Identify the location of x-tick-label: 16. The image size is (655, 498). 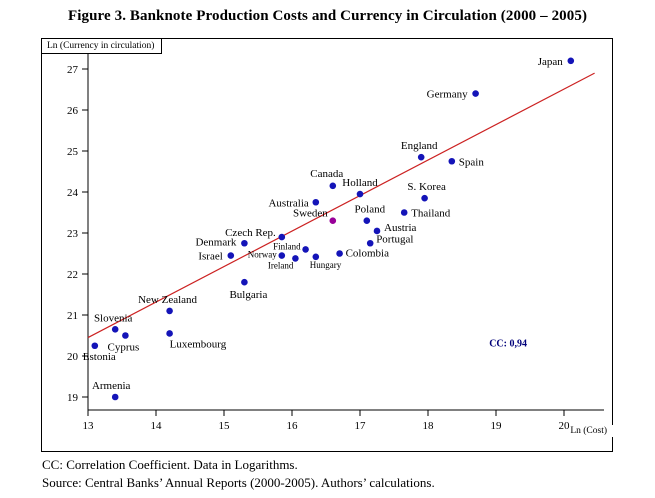
(293, 426).